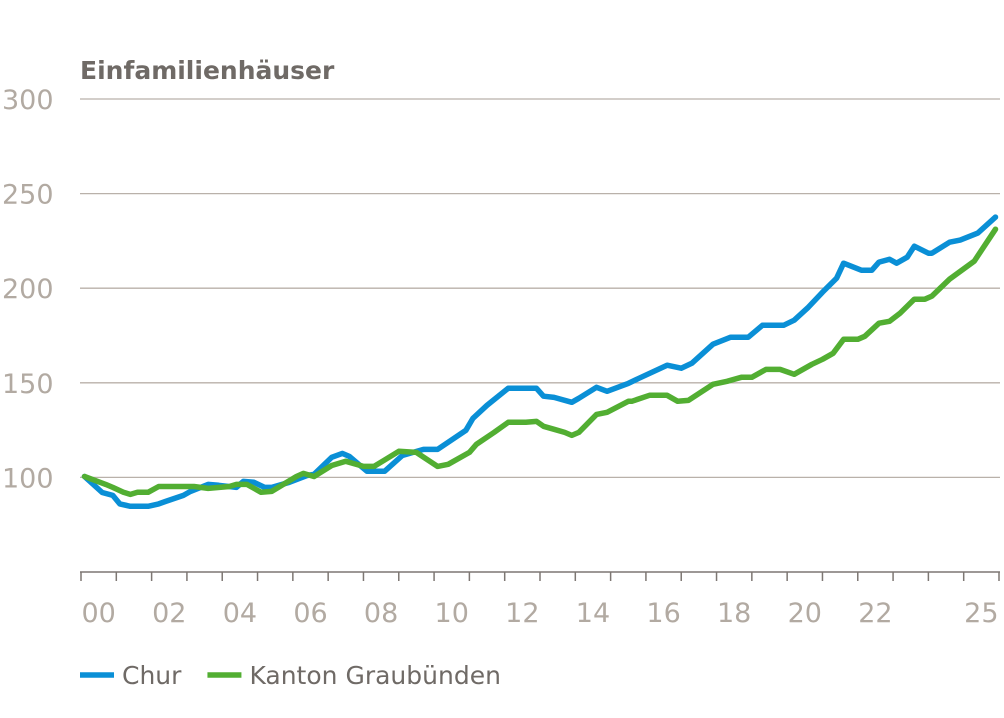  I want to click on y-tick-label: 150, so click(28, 384).